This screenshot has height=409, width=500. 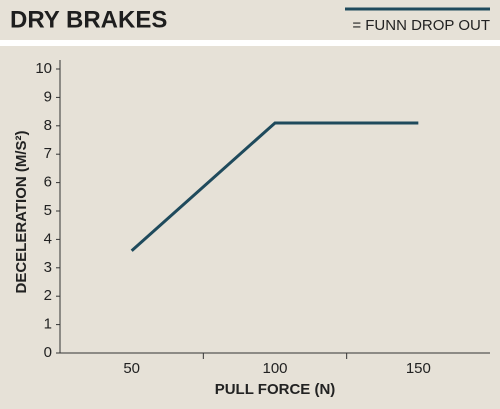 I want to click on y-tick-label: 2, so click(x=48, y=295).